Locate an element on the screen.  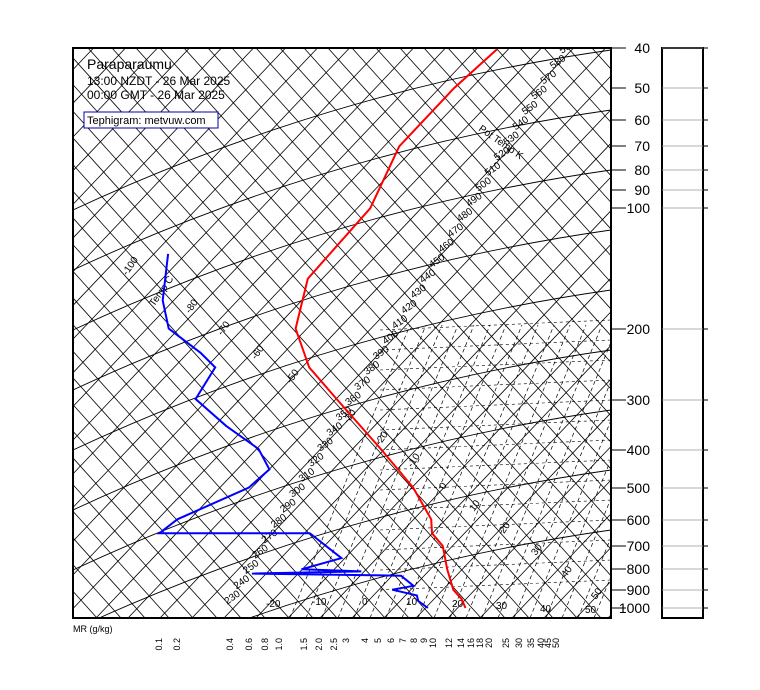
temp-tick-label: -70 is located at coordinates (224, 328).